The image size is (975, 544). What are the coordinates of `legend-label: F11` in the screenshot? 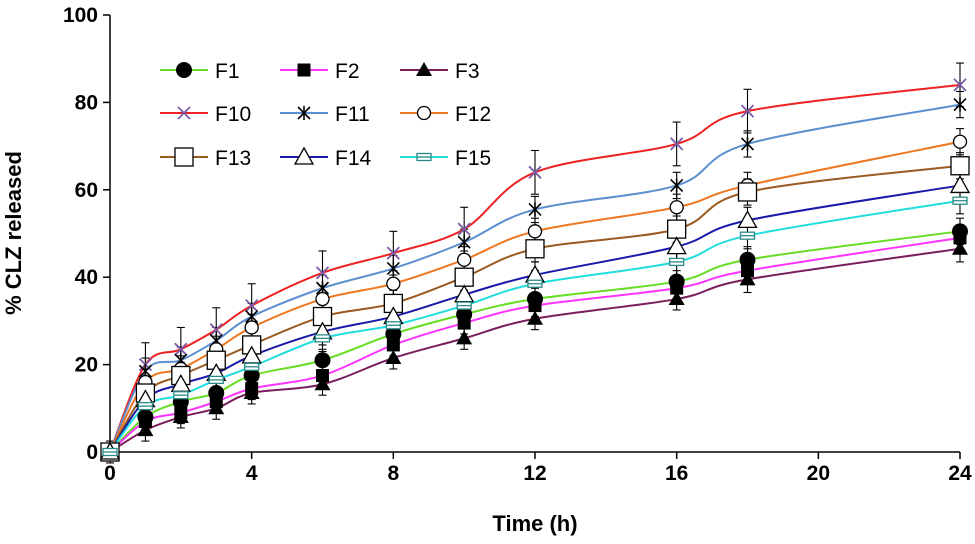 It's located at (352, 114).